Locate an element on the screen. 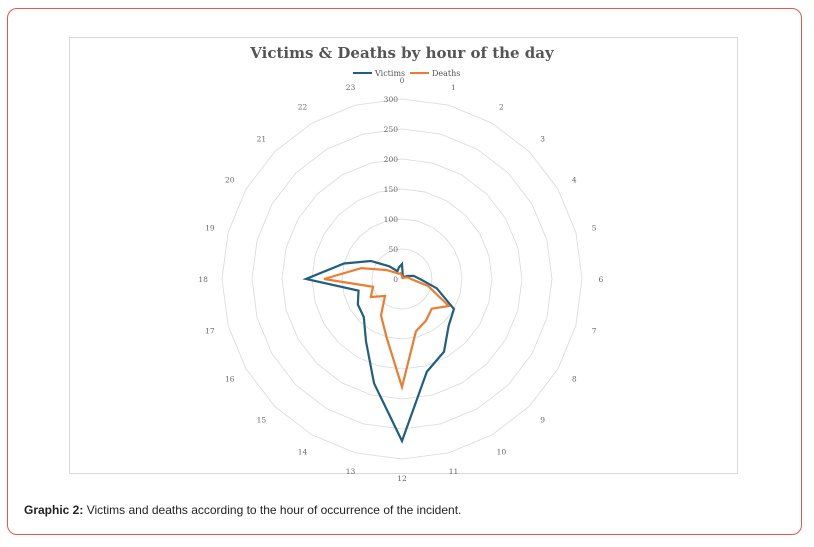  radial-tick-label: 150 is located at coordinates (391, 189).